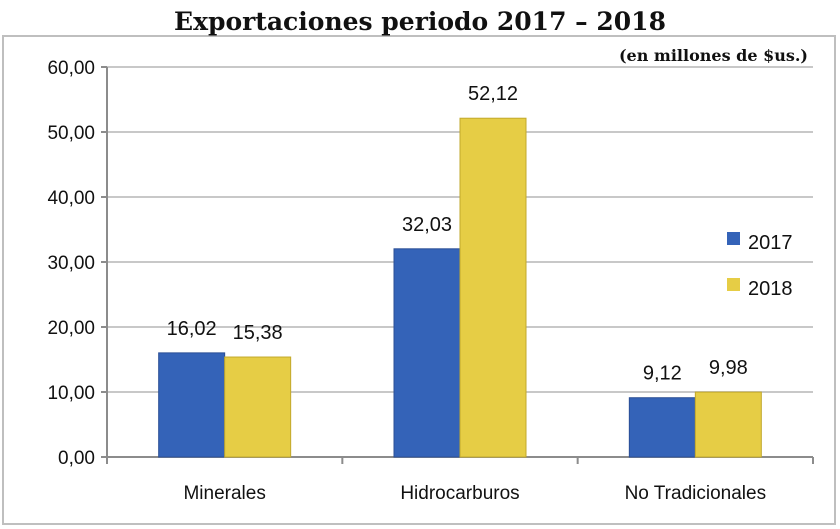 The height and width of the screenshot is (529, 840). What do you see at coordinates (493, 94) in the screenshot?
I see `data-label-2018-1: 52,12` at bounding box center [493, 94].